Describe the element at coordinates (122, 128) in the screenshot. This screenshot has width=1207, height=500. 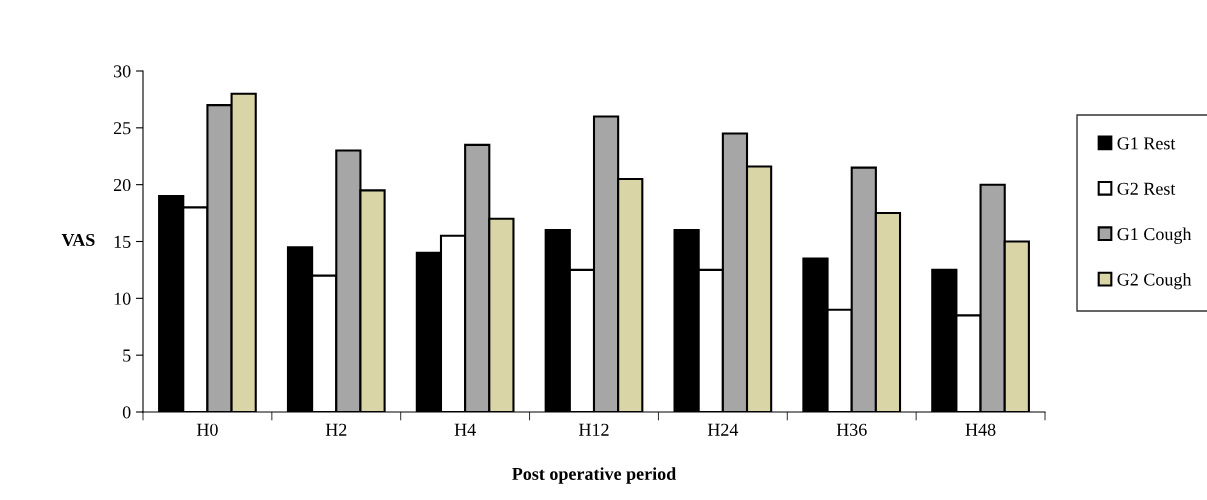
I see `y-tick-label: 25` at that location.